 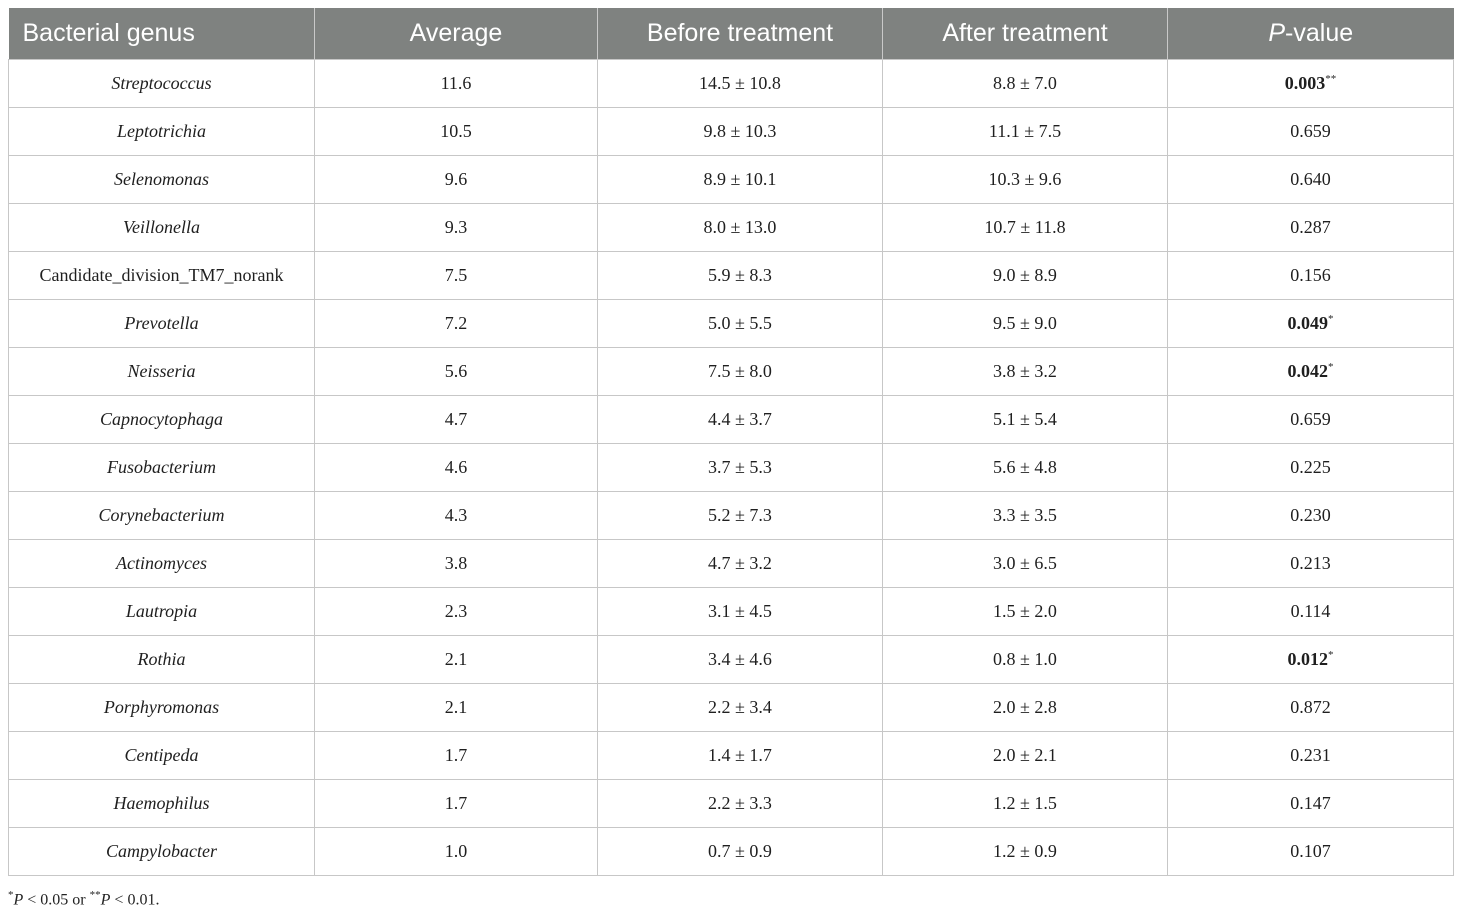 I want to click on cell-after-treatment: 3.8 ± 3.2, so click(x=1025, y=371).